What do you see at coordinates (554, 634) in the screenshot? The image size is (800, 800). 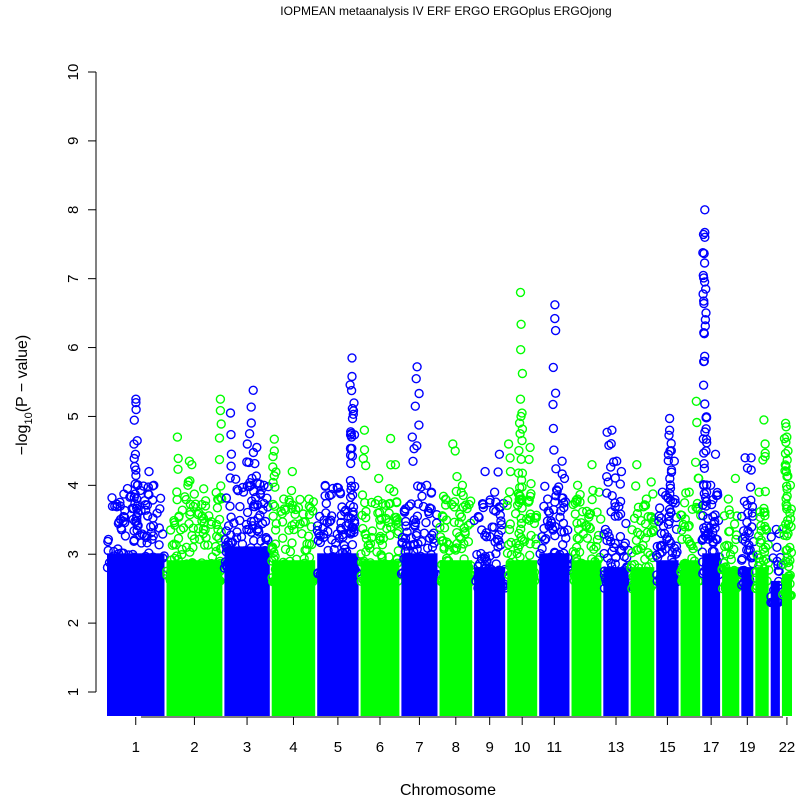 I see `chromosome-11-dense-band` at bounding box center [554, 634].